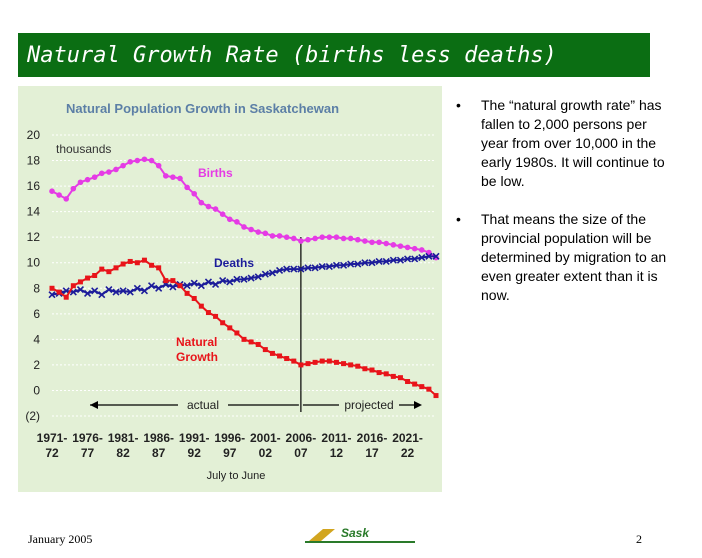 The height and width of the screenshot is (558, 702). I want to click on y-tick-label: 18, so click(34, 161).